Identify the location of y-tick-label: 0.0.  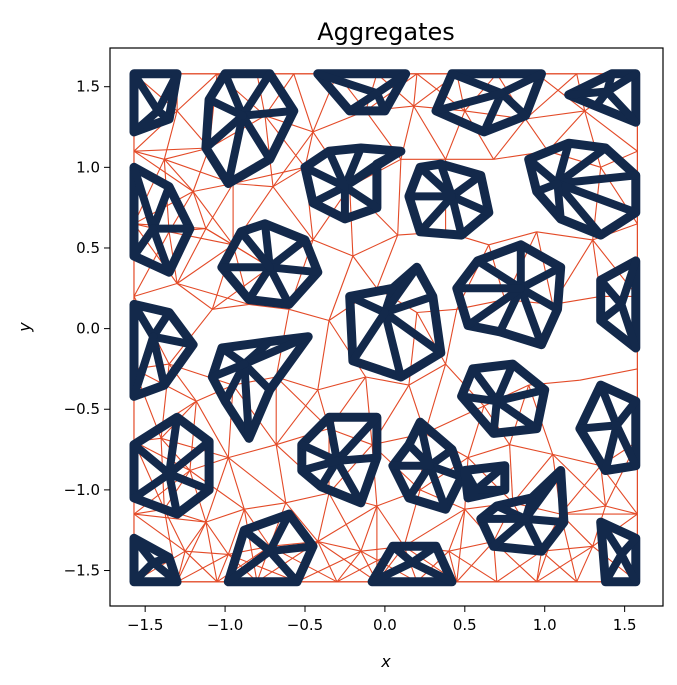
(88, 329).